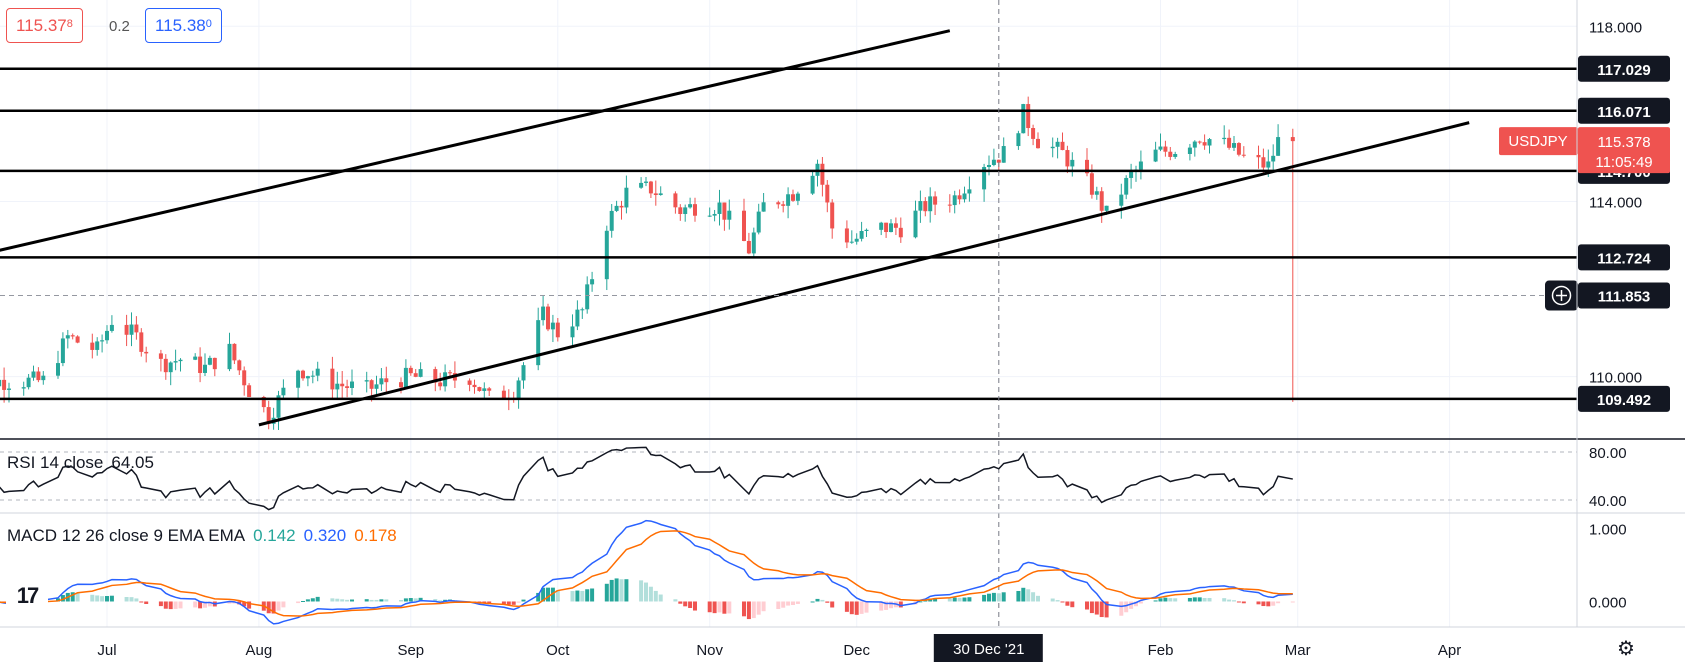 The image size is (1685, 662). Describe the element at coordinates (1608, 453) in the screenshot. I see `rsi-tick-label: 80.00` at that location.